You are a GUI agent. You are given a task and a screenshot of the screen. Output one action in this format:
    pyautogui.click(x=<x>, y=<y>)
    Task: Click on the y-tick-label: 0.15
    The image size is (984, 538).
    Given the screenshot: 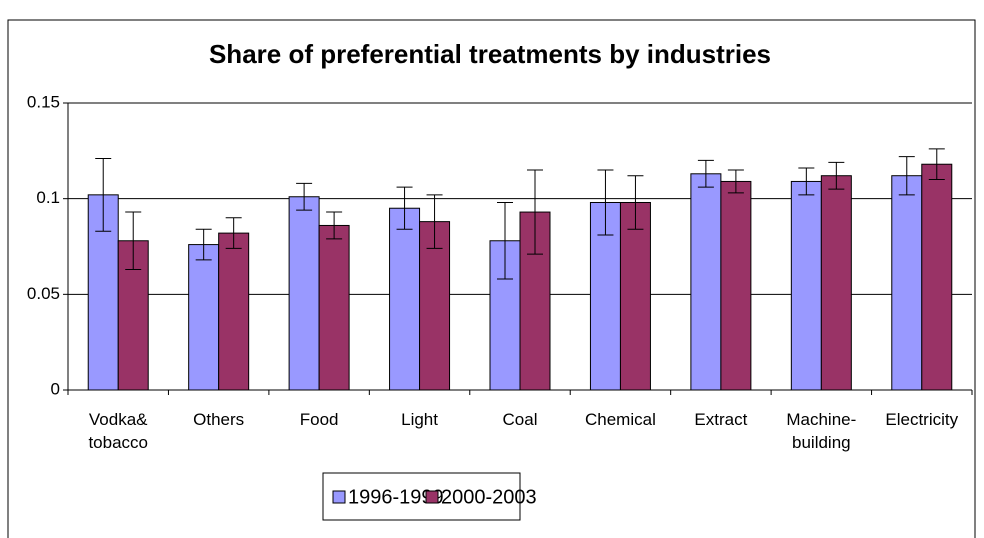 What is the action you would take?
    pyautogui.click(x=43, y=101)
    